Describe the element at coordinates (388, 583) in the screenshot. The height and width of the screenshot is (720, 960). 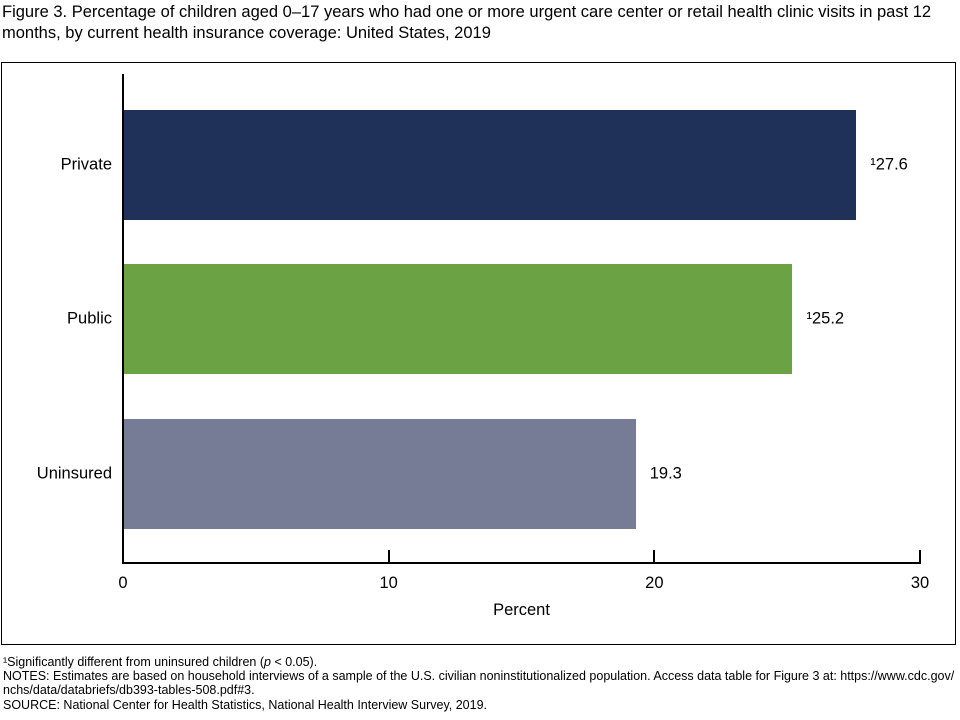
I see `tick-label-10: 10` at that location.